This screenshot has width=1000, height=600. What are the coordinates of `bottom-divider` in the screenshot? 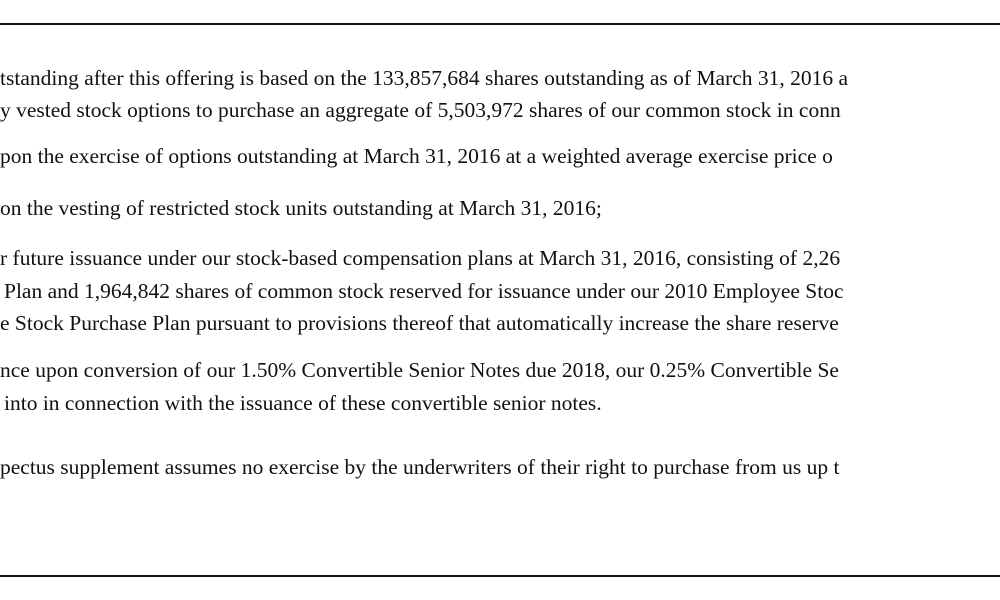 It's located at (500, 576).